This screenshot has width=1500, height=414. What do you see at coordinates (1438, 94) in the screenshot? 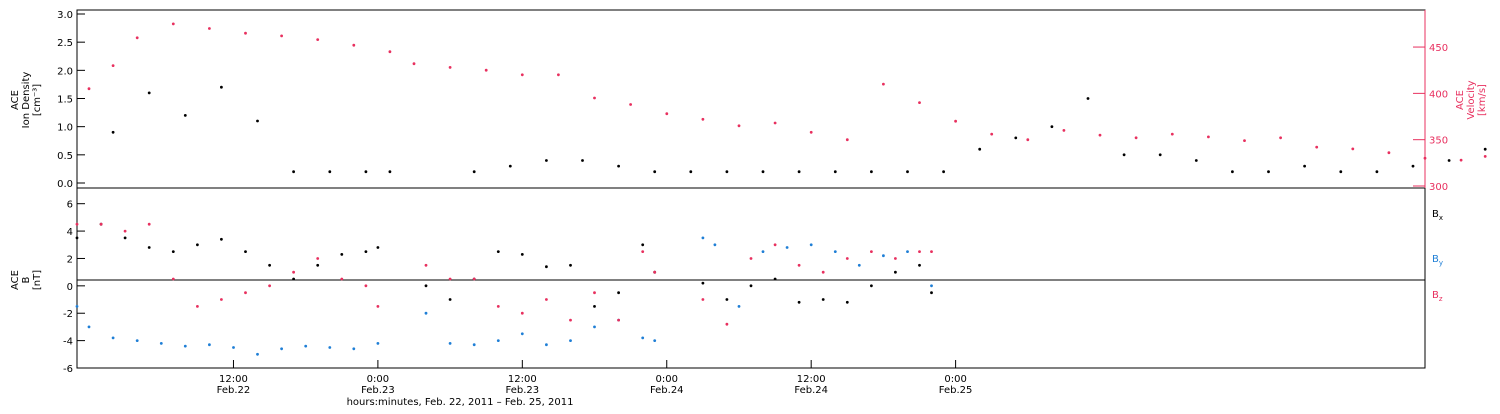
I see `top-right-tick-label: 400` at bounding box center [1438, 94].